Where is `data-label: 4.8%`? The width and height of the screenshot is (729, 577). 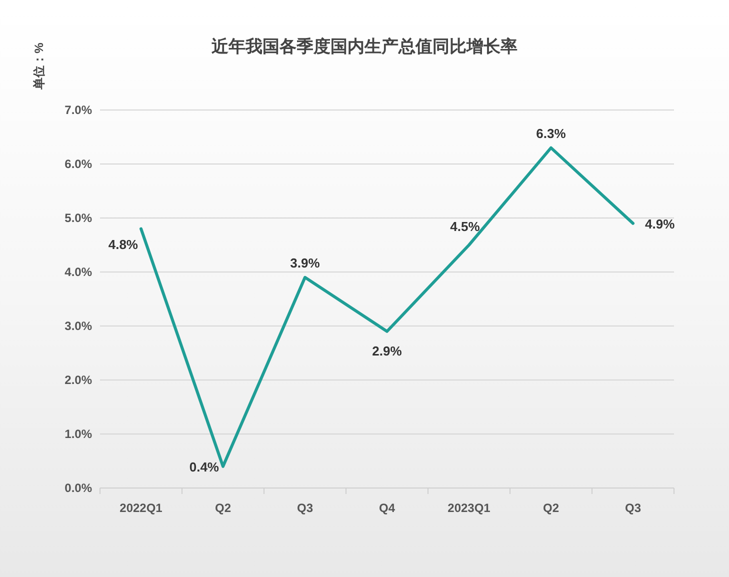
data-label: 4.8% is located at coordinates (123, 244).